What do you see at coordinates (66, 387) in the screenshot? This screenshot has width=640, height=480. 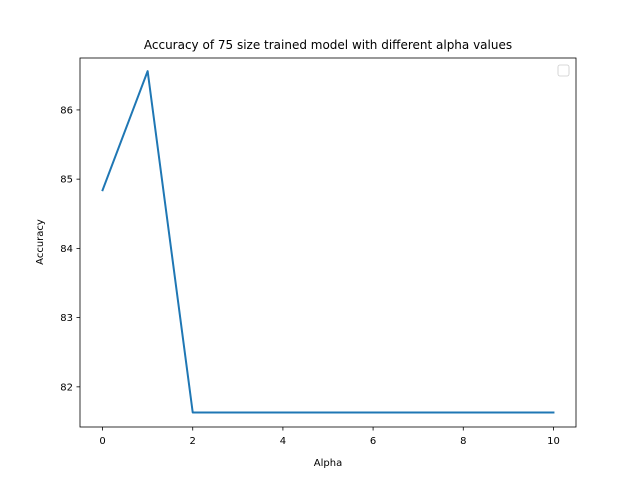 I see `y-tick-label: 82` at bounding box center [66, 387].